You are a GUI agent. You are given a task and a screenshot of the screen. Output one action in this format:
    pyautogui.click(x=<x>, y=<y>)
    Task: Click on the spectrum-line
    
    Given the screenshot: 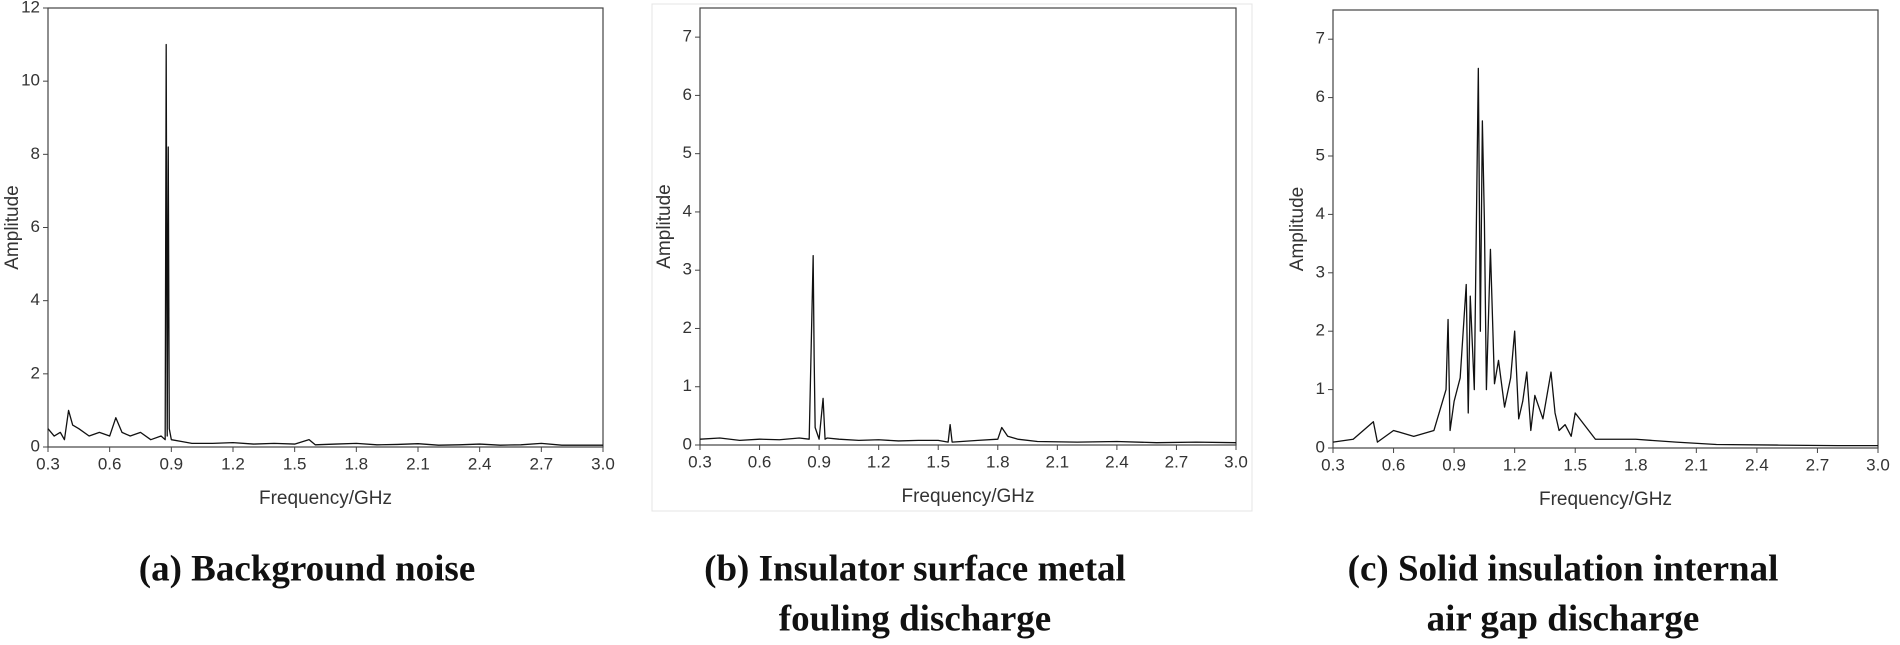 What is the action you would take?
    pyautogui.click(x=968, y=349)
    